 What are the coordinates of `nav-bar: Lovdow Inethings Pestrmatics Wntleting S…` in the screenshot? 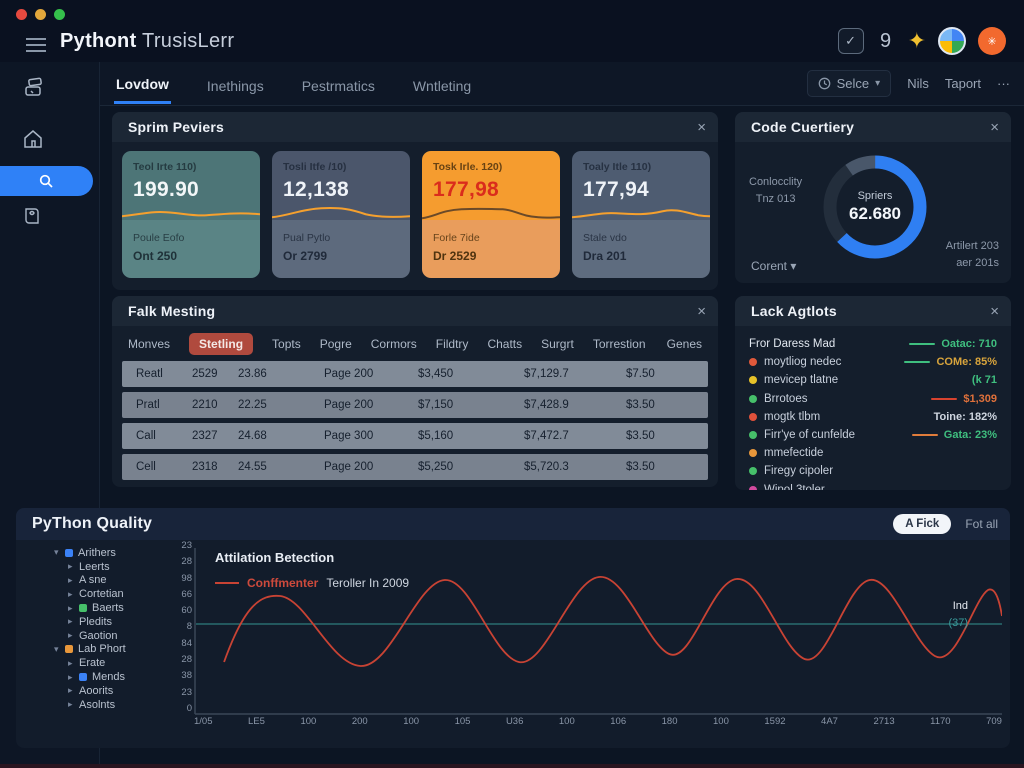 It's located at (512, 84).